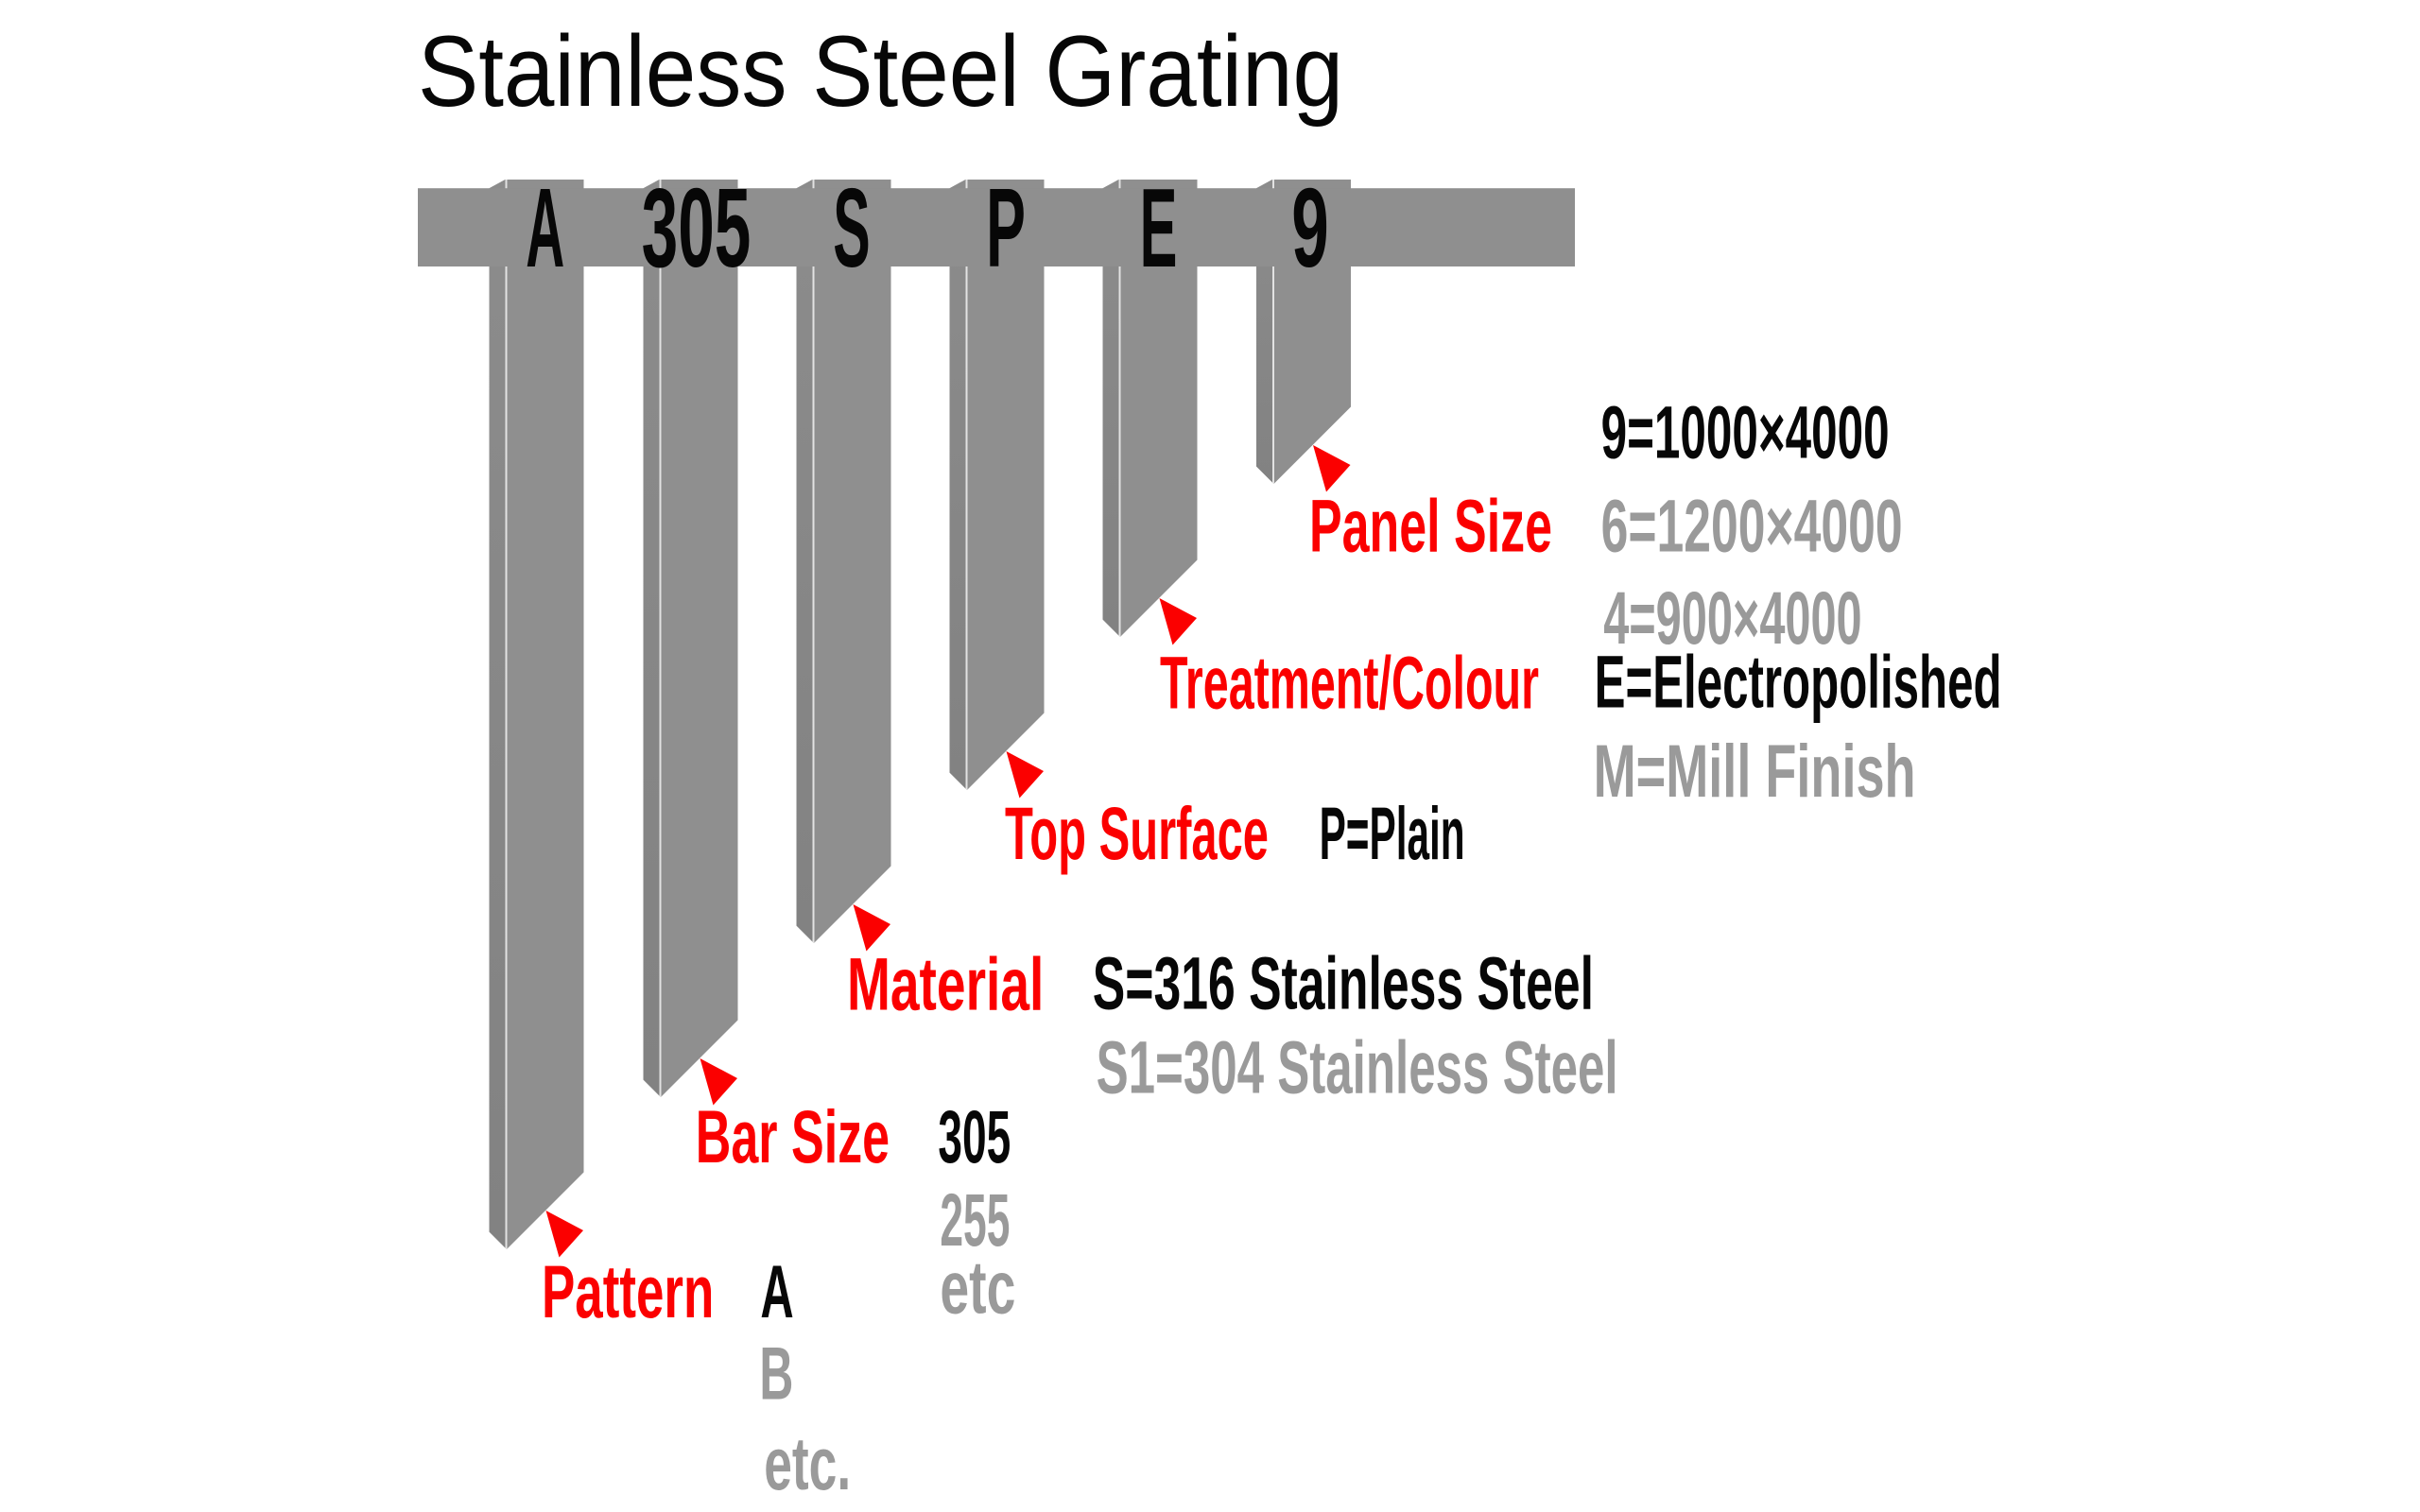 The width and height of the screenshot is (2420, 1512). What do you see at coordinates (1343, 983) in the screenshot?
I see `svg-text: S=316 Stainless Steel` at bounding box center [1343, 983].